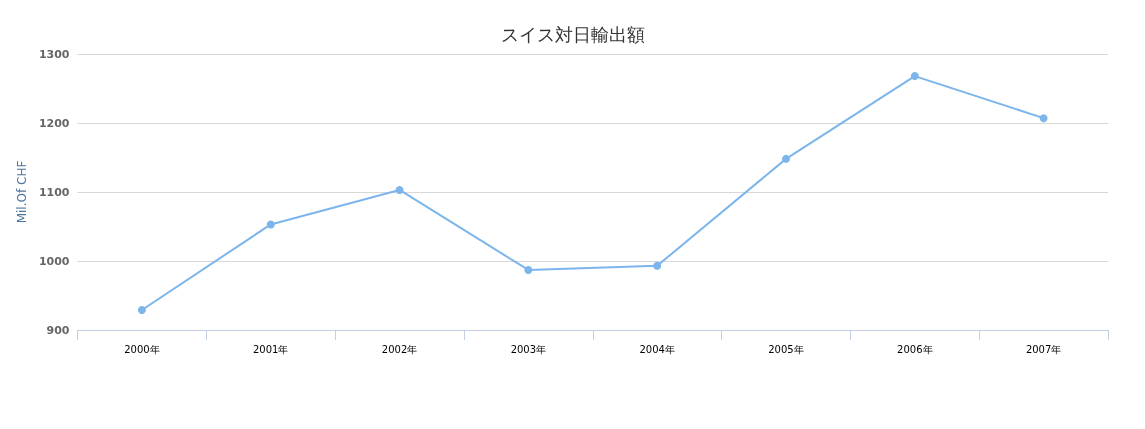 This screenshot has width=1145, height=429. I want to click on x-tick-label: 2006年, so click(915, 349).